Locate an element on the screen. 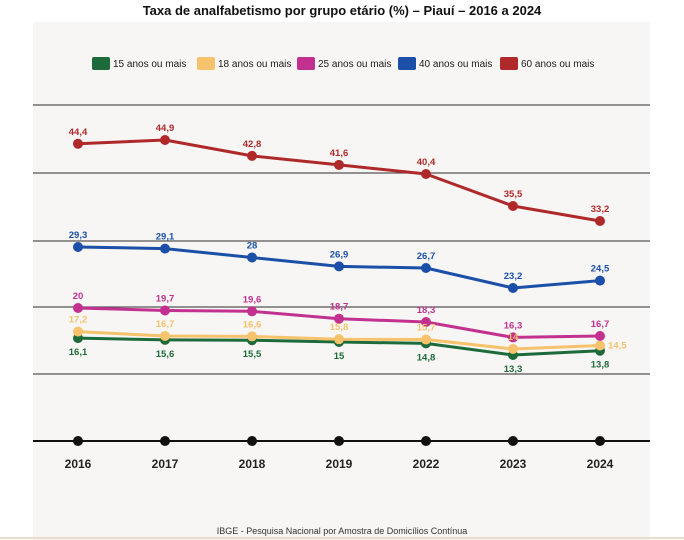  data-label: 13,8 is located at coordinates (600, 365).